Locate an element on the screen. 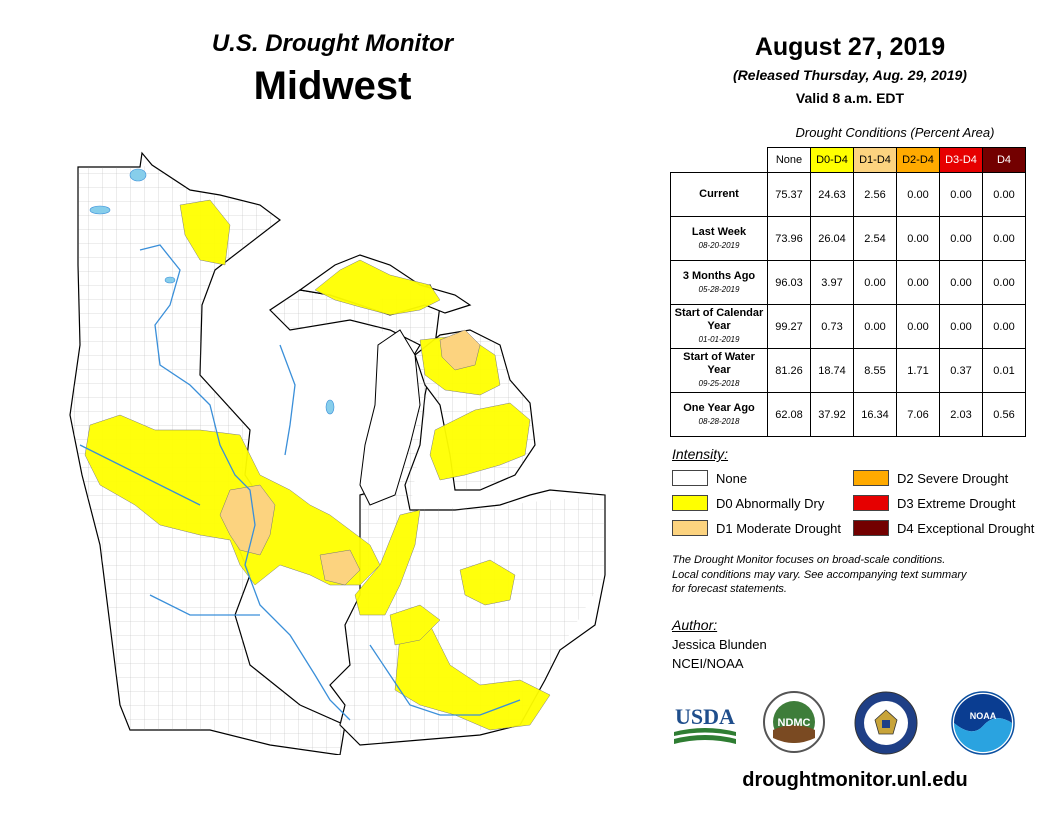 The width and height of the screenshot is (1056, 816). row-label-text: Last Week is located at coordinates (719, 231).